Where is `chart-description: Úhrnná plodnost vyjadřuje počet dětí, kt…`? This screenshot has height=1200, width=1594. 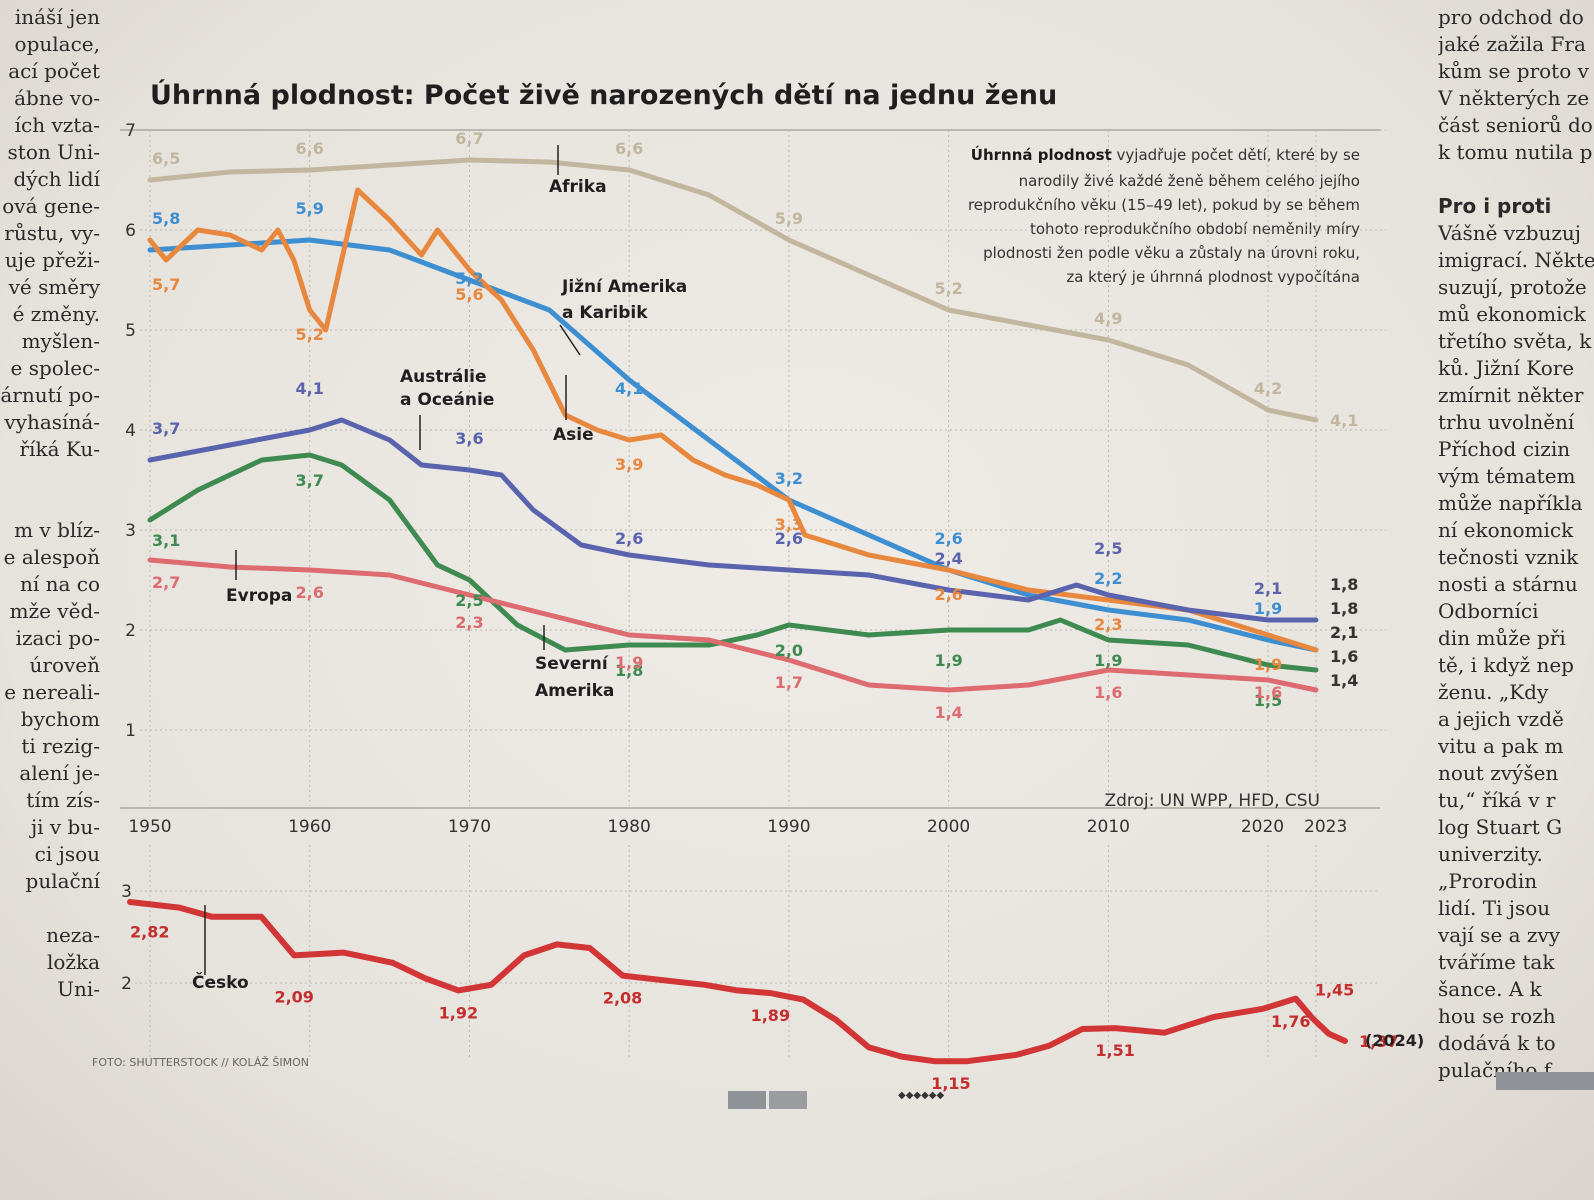
chart-description: Úhrnná plodnost vyjadřuje počet dětí, kt… is located at coordinates (1164, 215).